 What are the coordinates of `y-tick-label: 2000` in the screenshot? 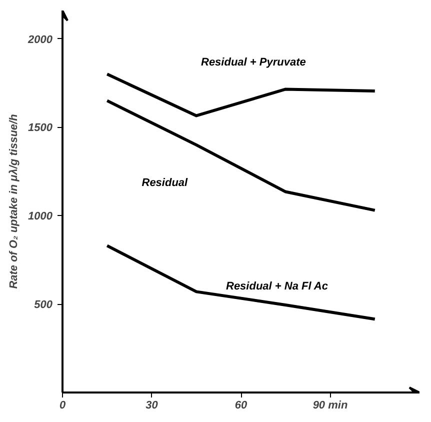 It's located at (40, 40).